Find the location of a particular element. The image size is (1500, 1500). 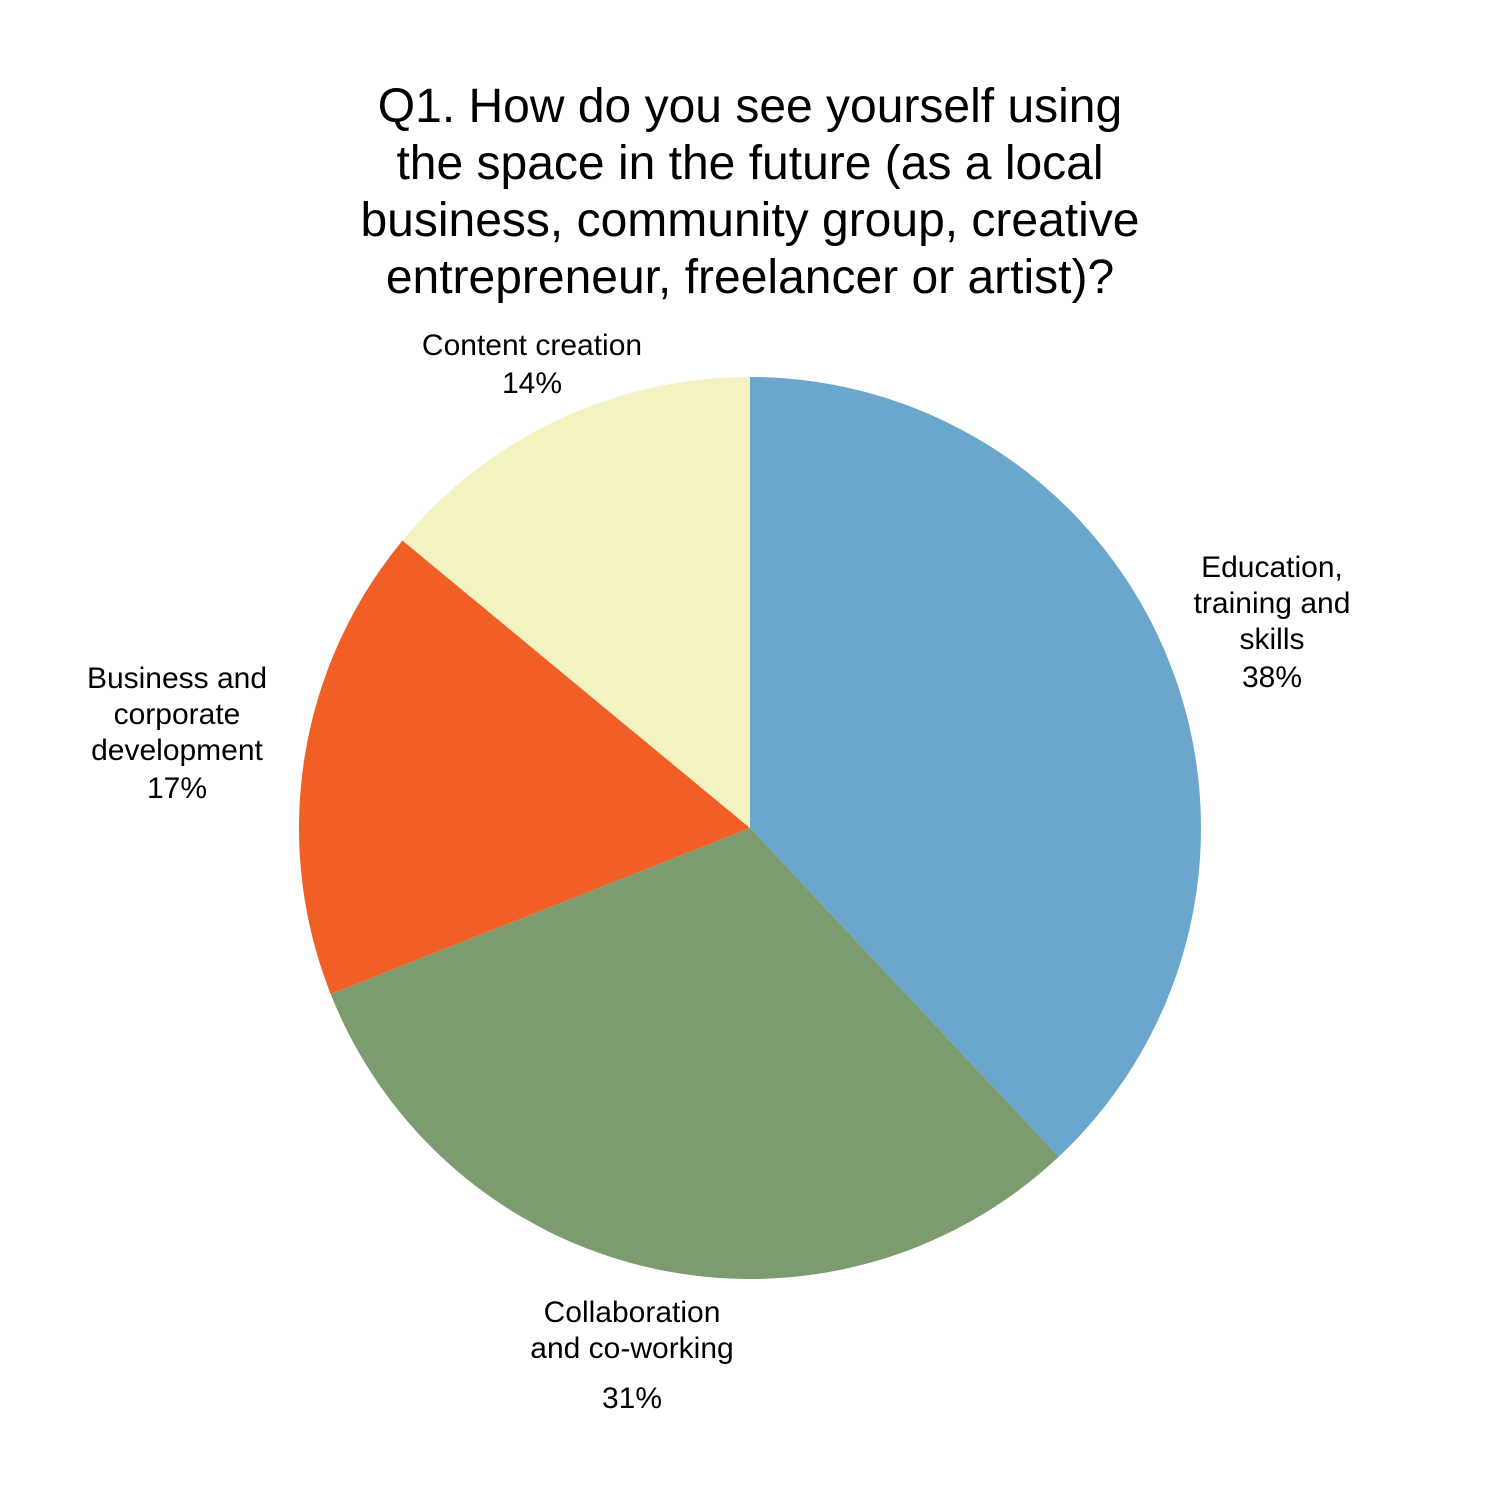

slice-label-line: training and is located at coordinates (1272, 603).